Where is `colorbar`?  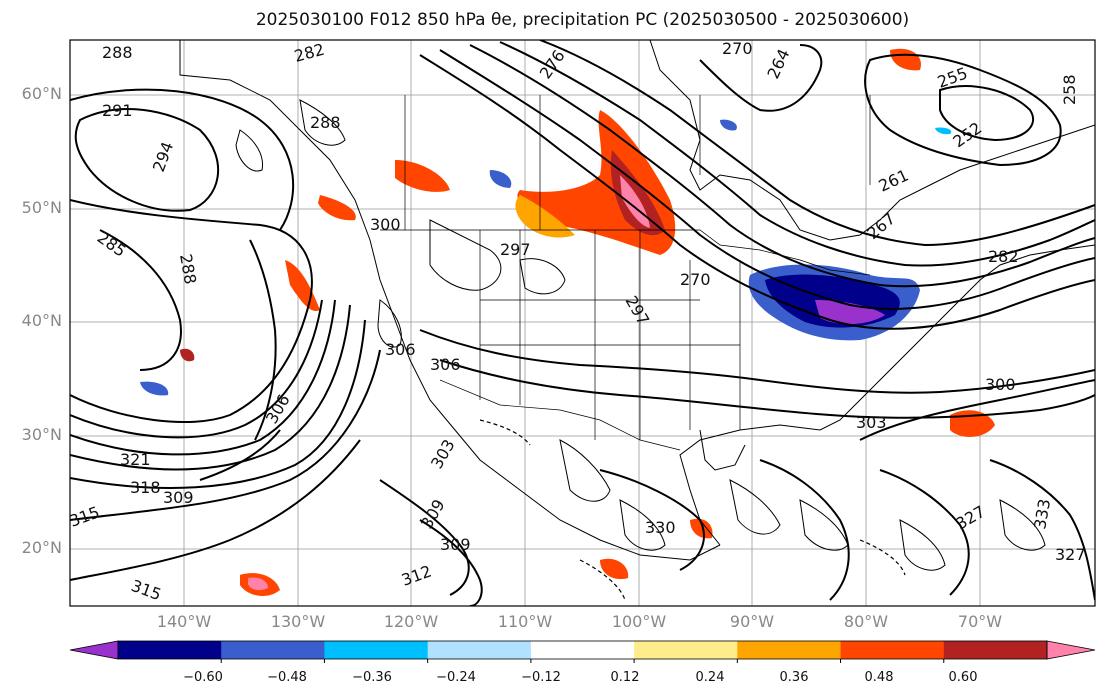 colorbar is located at coordinates (582, 651).